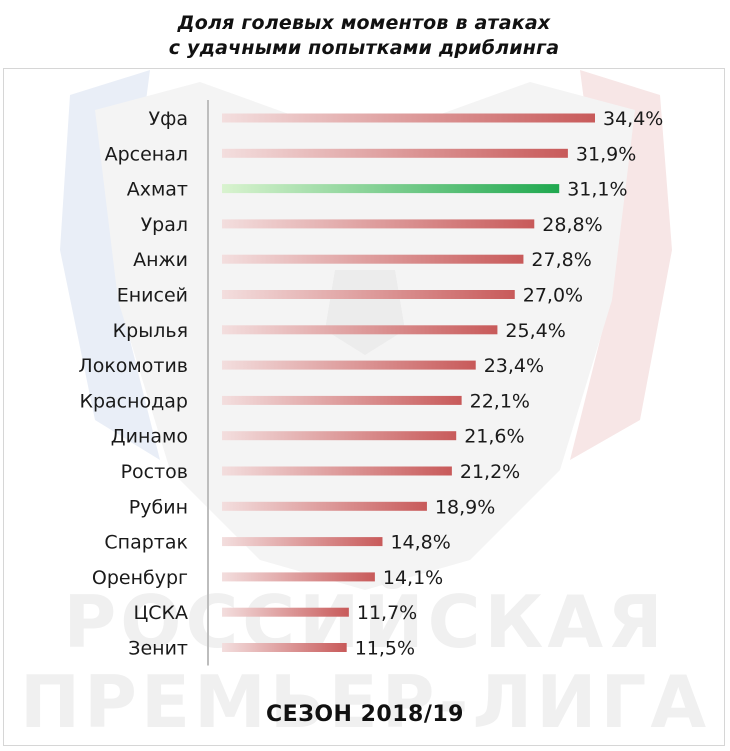 The width and height of the screenshot is (730, 751). I want to click on value-label: 25,4%, so click(535, 331).